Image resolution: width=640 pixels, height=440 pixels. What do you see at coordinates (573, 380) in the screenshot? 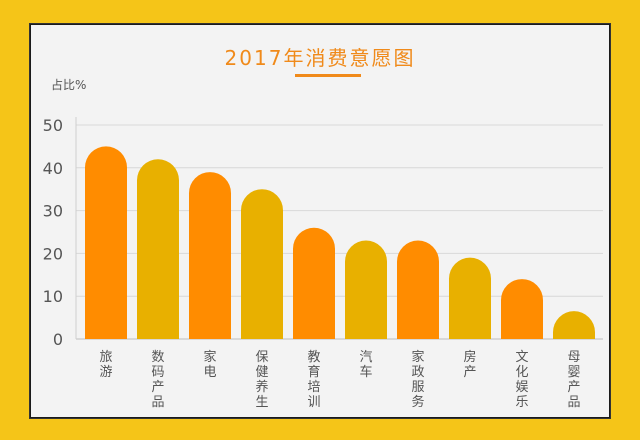
I see `x-tick-label: 母婴产品` at bounding box center [573, 380].